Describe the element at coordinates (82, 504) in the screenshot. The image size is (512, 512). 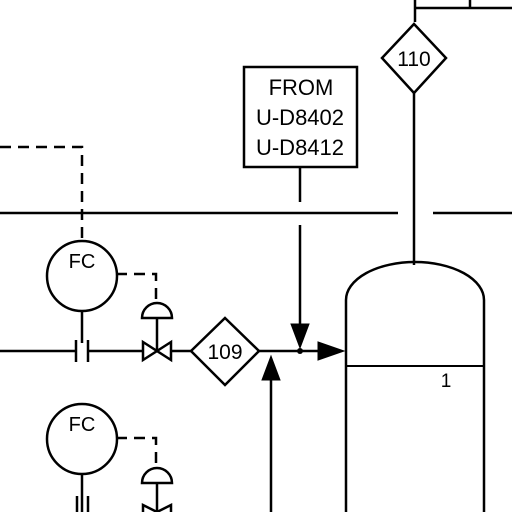
I see `orifice-plate-lower` at that location.